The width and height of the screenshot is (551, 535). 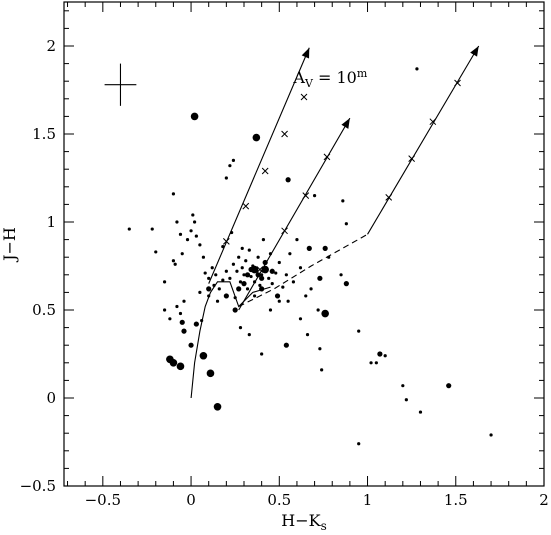 What do you see at coordinates (9, 245) in the screenshot?
I see `y-axis-label: J−H` at bounding box center [9, 245].